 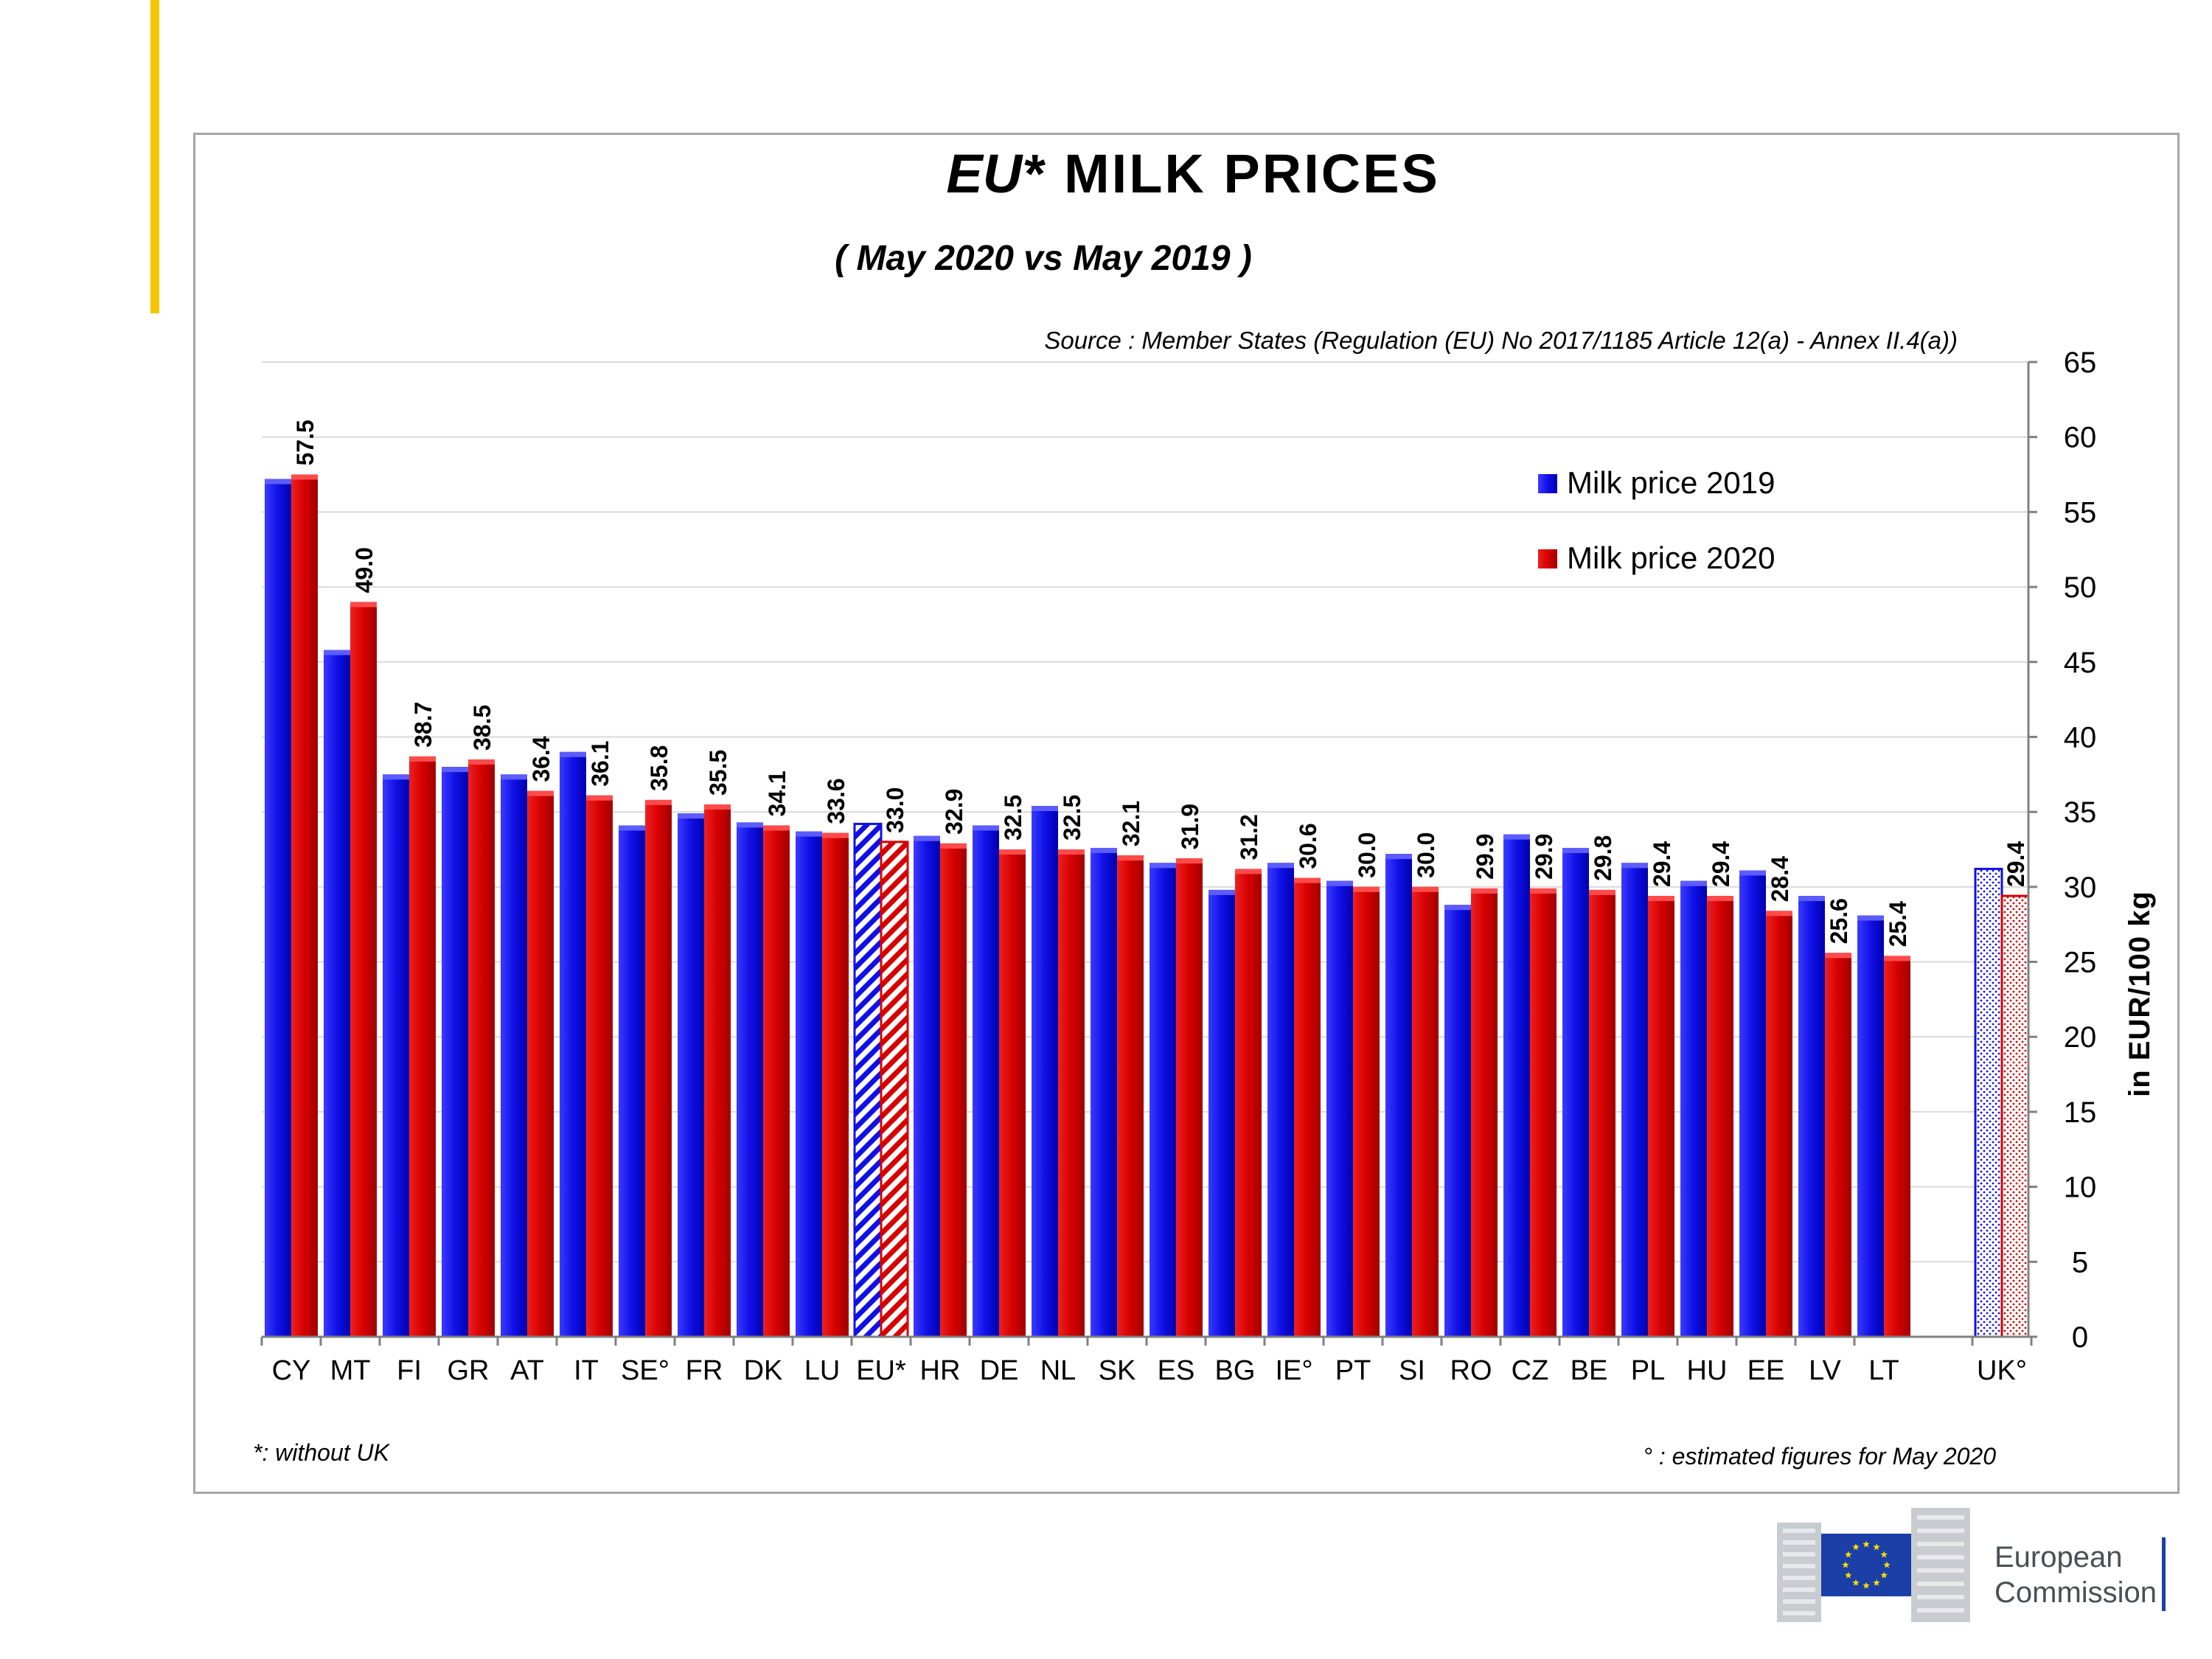 What do you see at coordinates (1235, 1370) in the screenshot?
I see `x-tick-label: BG` at bounding box center [1235, 1370].